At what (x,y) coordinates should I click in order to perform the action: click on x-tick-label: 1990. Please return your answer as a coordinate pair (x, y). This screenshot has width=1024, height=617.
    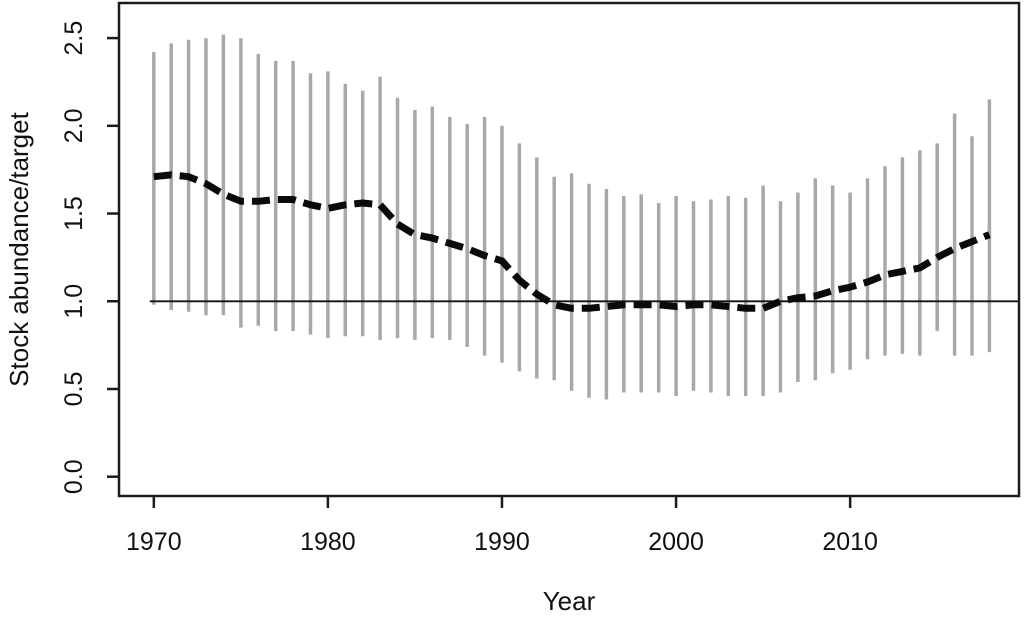
    Looking at the image, I should click on (502, 542).